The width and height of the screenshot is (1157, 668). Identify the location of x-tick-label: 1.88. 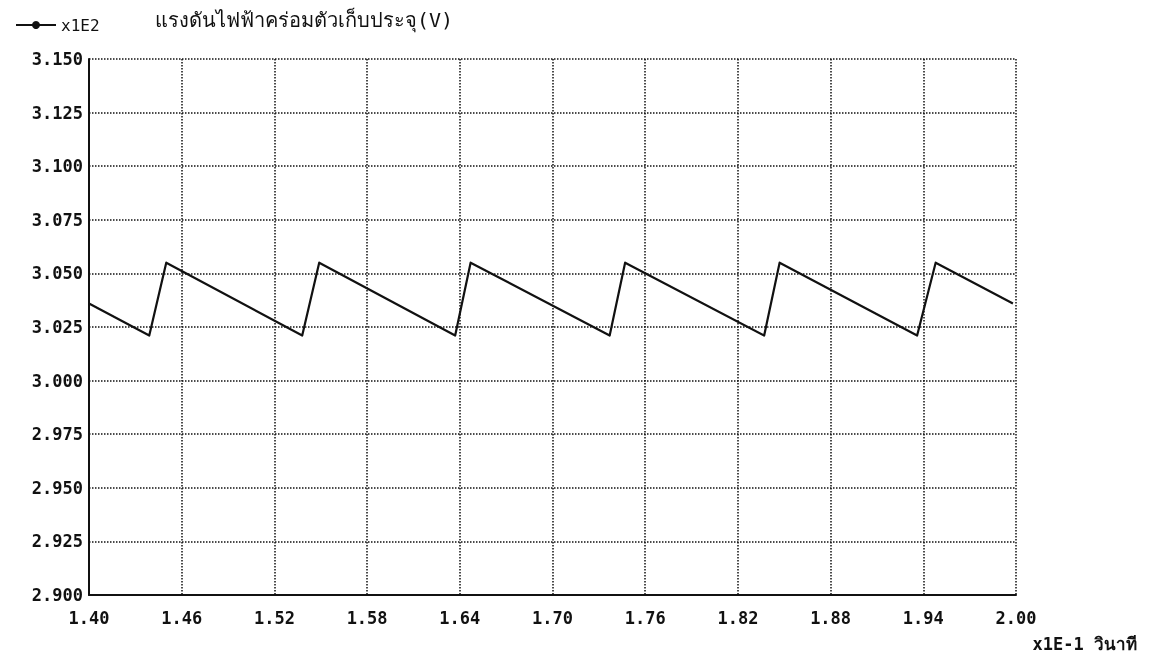
(831, 617).